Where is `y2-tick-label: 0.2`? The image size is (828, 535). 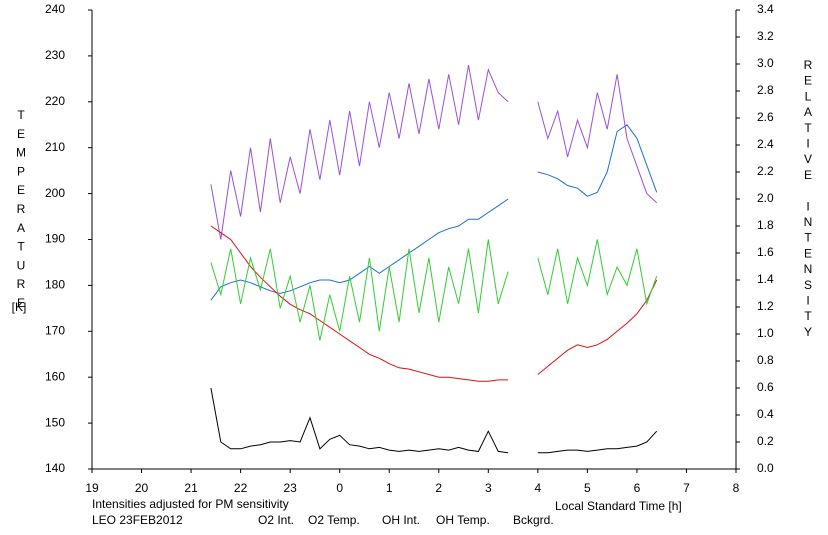
y2-tick-label: 0.2 is located at coordinates (765, 441).